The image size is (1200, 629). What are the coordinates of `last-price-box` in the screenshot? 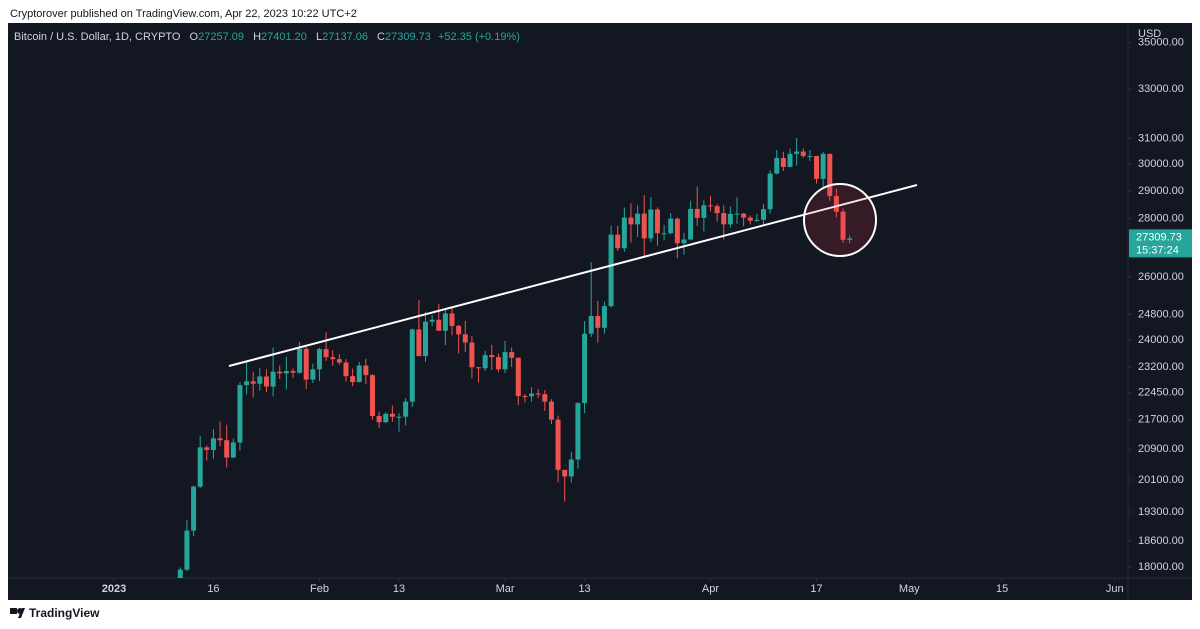 It's located at (1160, 243).